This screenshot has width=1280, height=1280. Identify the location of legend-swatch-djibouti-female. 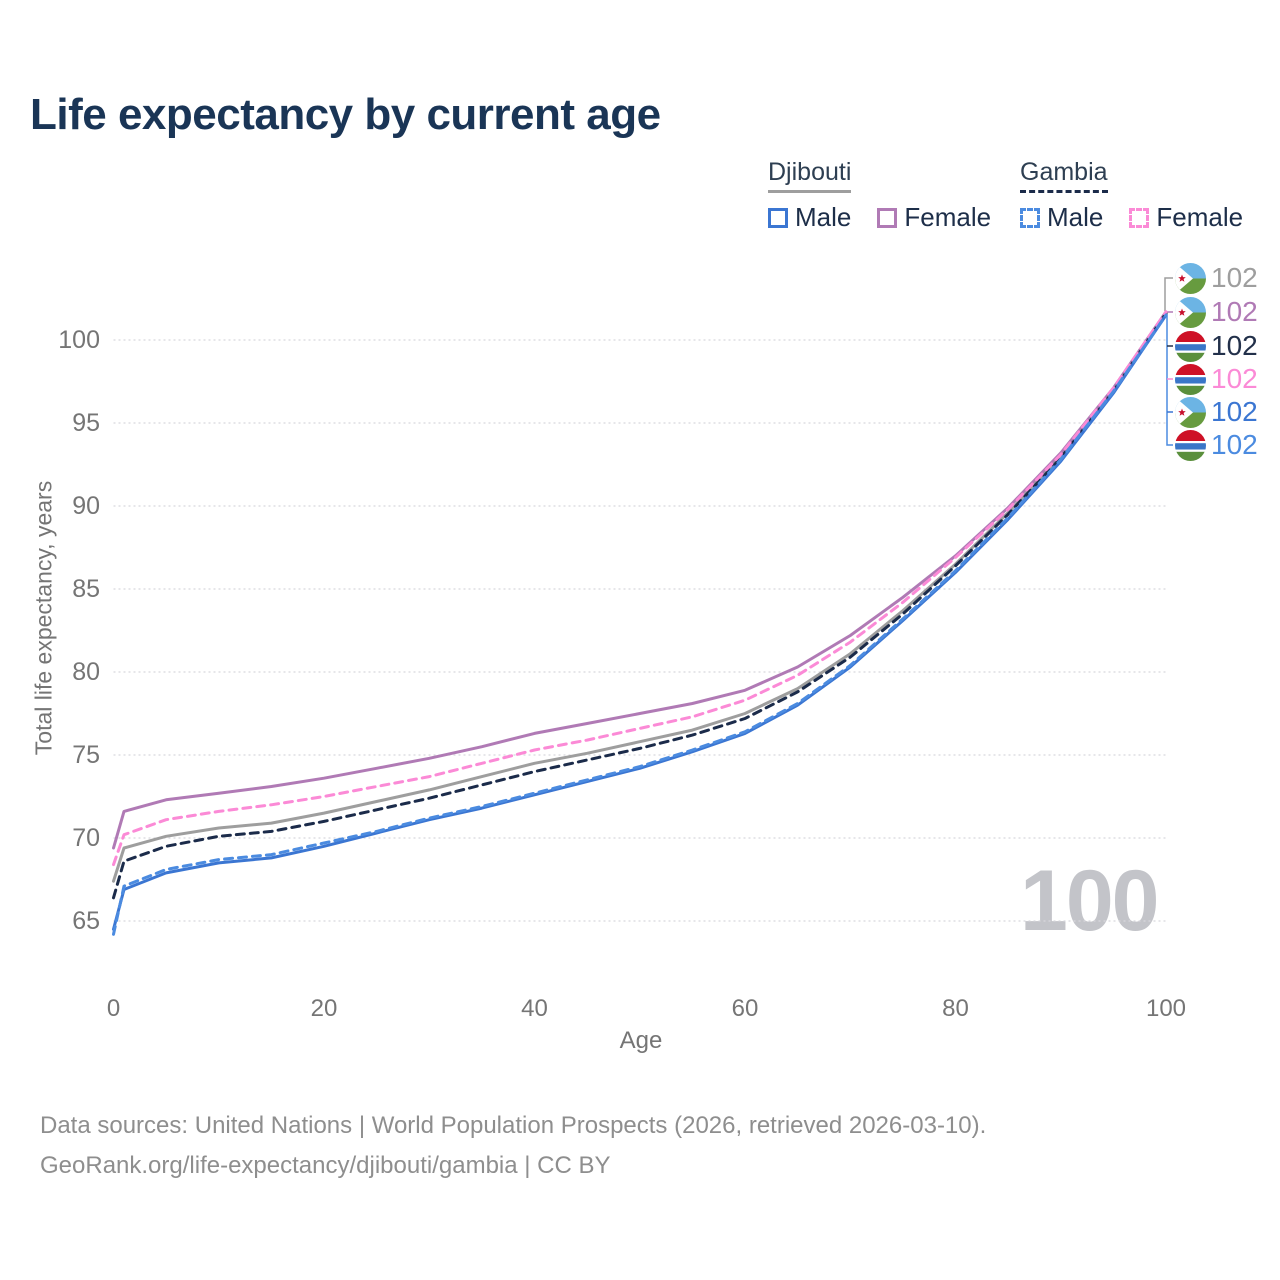
(887, 217).